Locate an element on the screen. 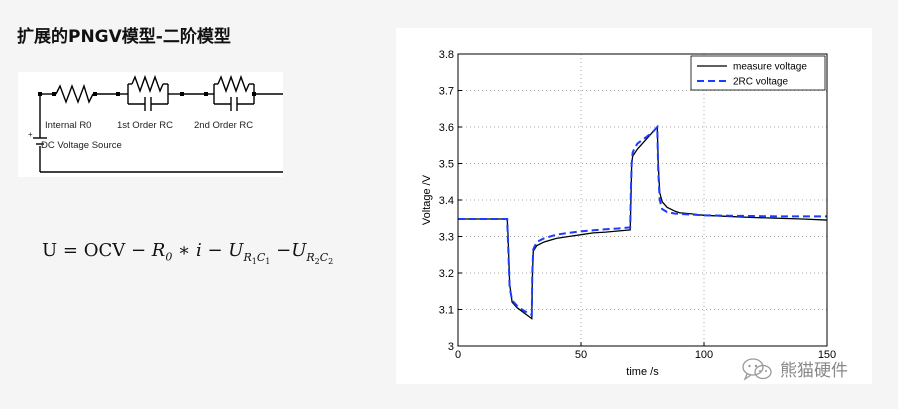  resistor-r2 is located at coordinates (233, 84).